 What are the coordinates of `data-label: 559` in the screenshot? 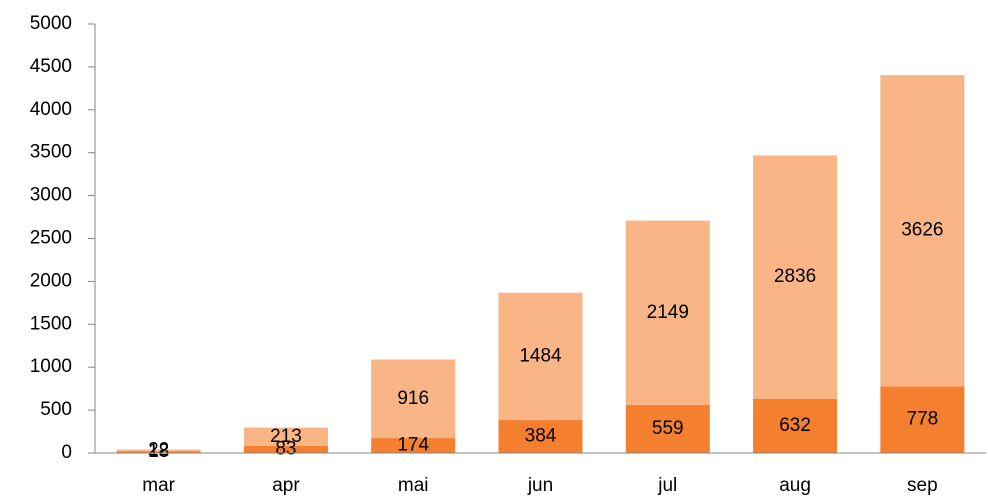 It's located at (668, 428).